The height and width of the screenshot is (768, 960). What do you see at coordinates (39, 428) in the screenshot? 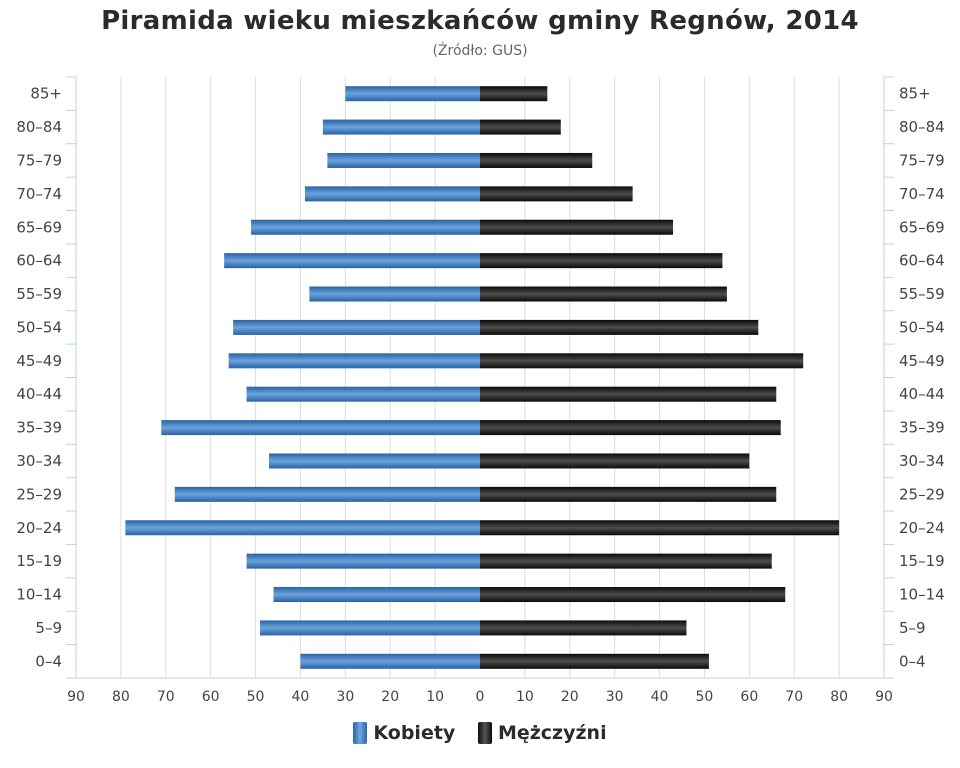
I see `y-category-label-left: 35–39` at bounding box center [39, 428].